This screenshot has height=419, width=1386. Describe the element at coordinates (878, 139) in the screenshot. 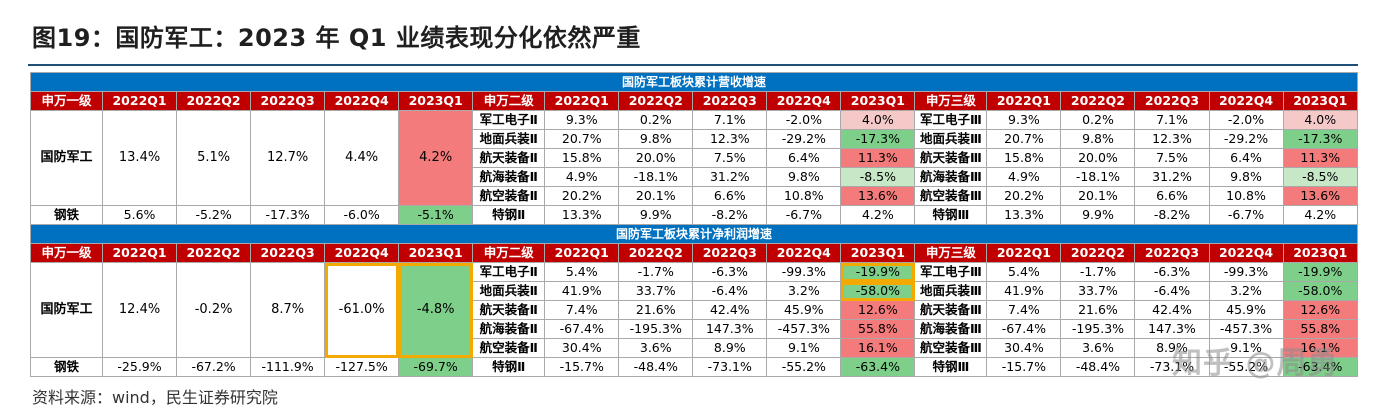

I see `l2-value-cell: -17.3%` at that location.